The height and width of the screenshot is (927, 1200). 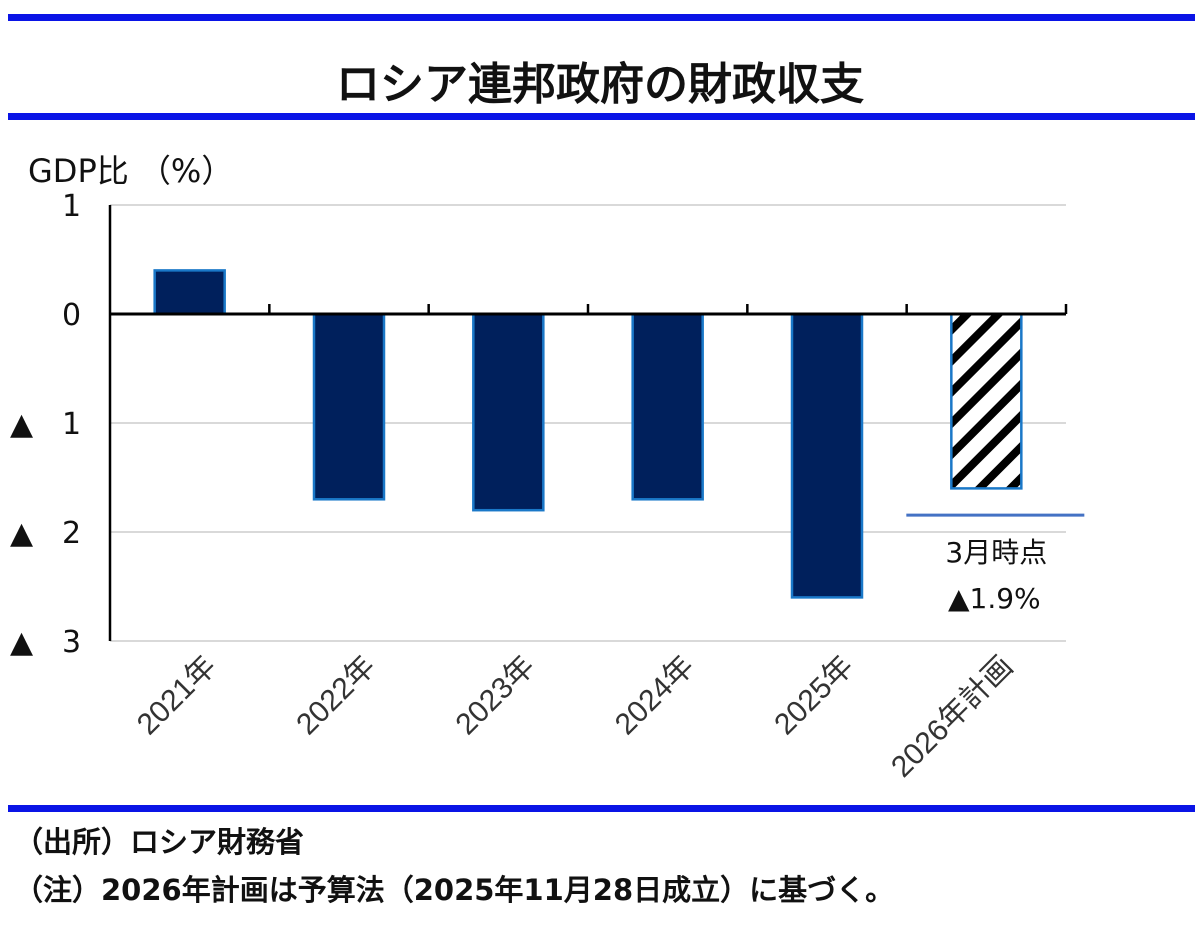 I want to click on y-tick-label: 0, so click(x=71, y=315).